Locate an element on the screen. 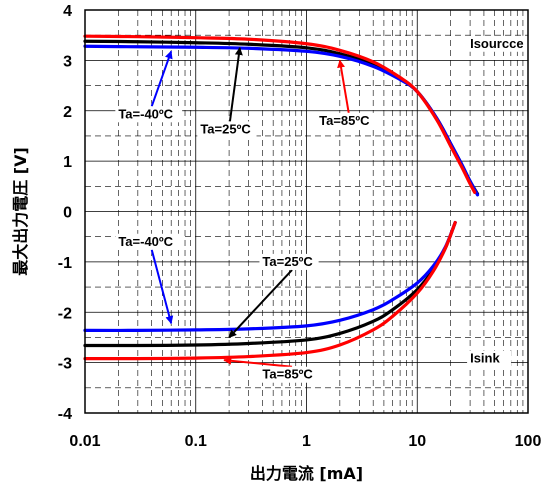  y-axis-label: 最大出力電圧 [V] is located at coordinates (20, 211).